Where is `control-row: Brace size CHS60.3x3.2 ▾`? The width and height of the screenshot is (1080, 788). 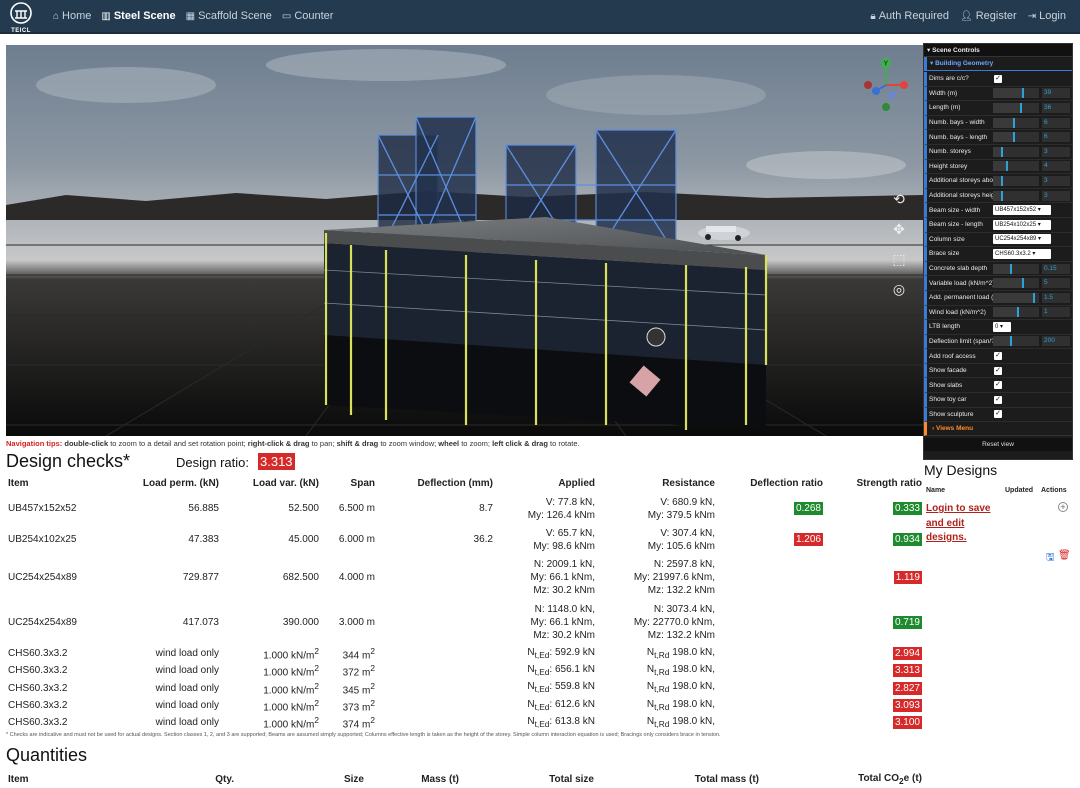 control-row: Brace size CHS60.3x3.2 ▾ is located at coordinates (998, 254).